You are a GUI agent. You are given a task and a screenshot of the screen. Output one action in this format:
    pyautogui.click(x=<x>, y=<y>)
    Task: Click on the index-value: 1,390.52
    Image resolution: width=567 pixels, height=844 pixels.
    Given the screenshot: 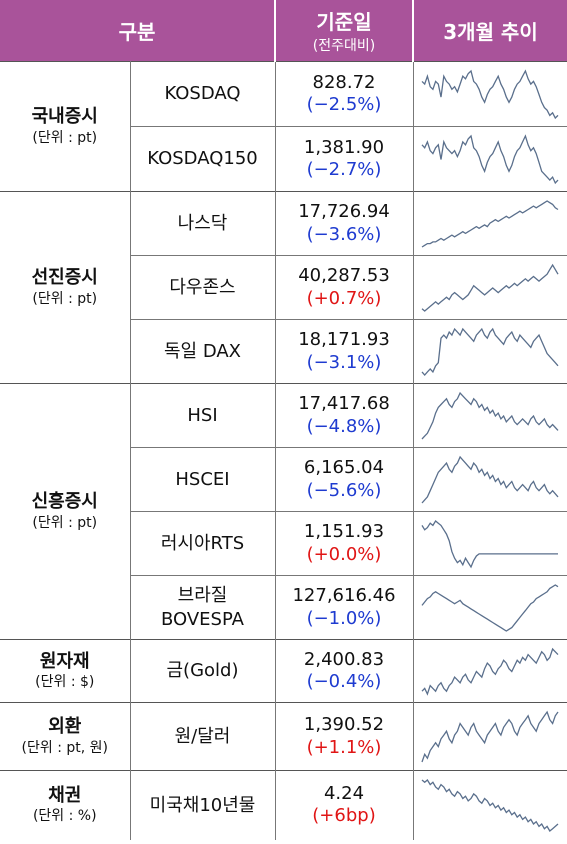 What is the action you would take?
    pyautogui.click(x=344, y=724)
    